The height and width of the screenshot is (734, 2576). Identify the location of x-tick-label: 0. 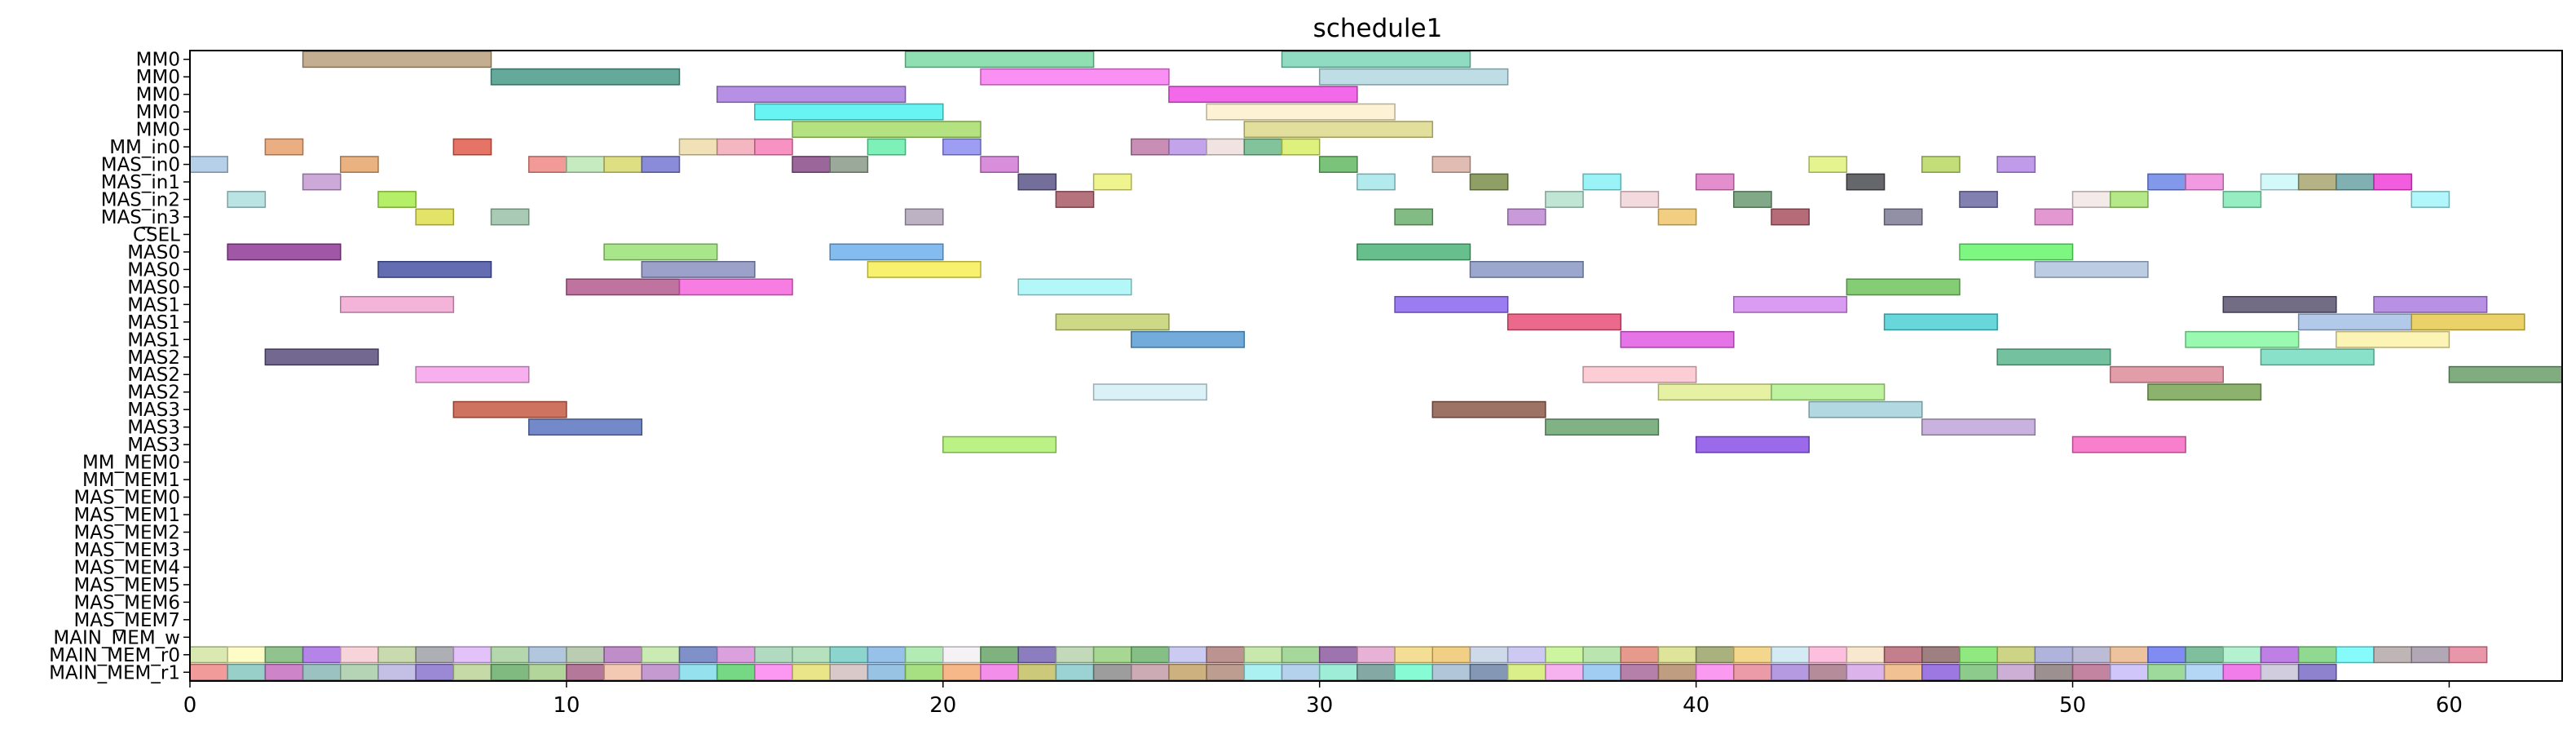
(190, 705).